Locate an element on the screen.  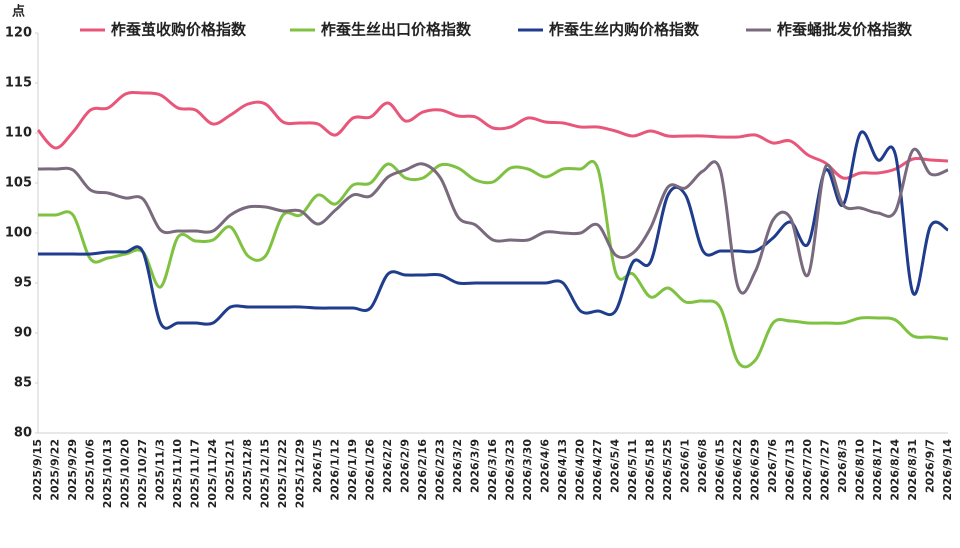
legend-label: 柞蚕生丝内购价格指数 is located at coordinates (624, 30).